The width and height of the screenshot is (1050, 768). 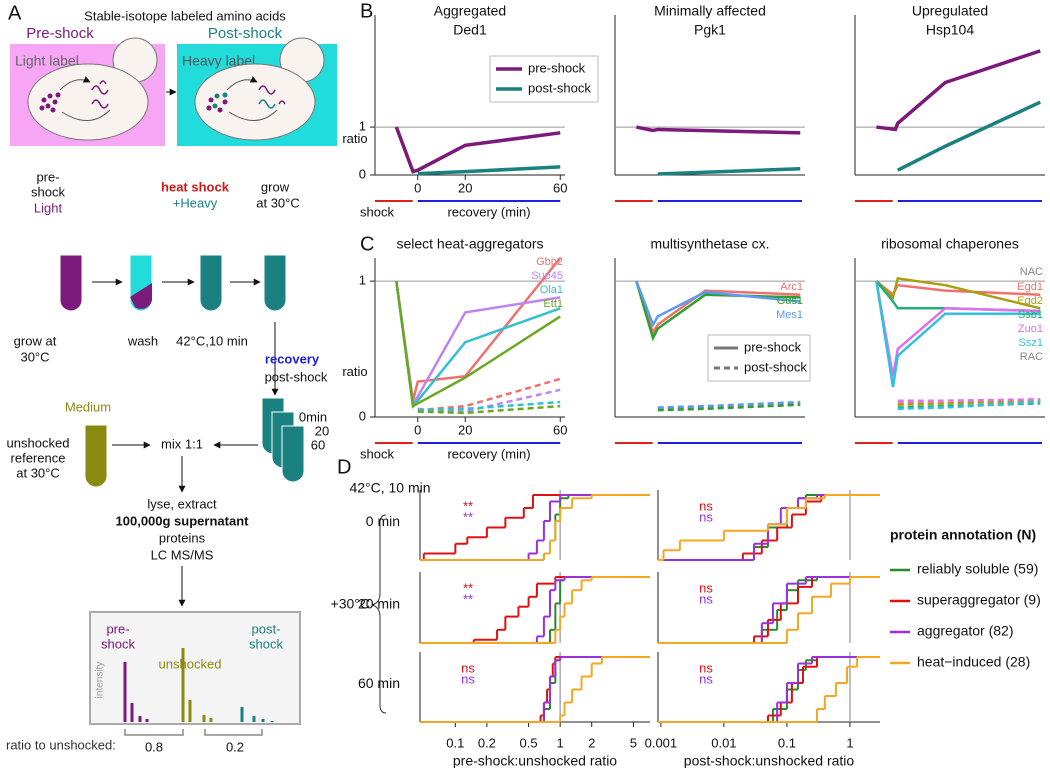 What do you see at coordinates (61, 744) in the screenshot?
I see `label: ratio to unshocked:` at bounding box center [61, 744].